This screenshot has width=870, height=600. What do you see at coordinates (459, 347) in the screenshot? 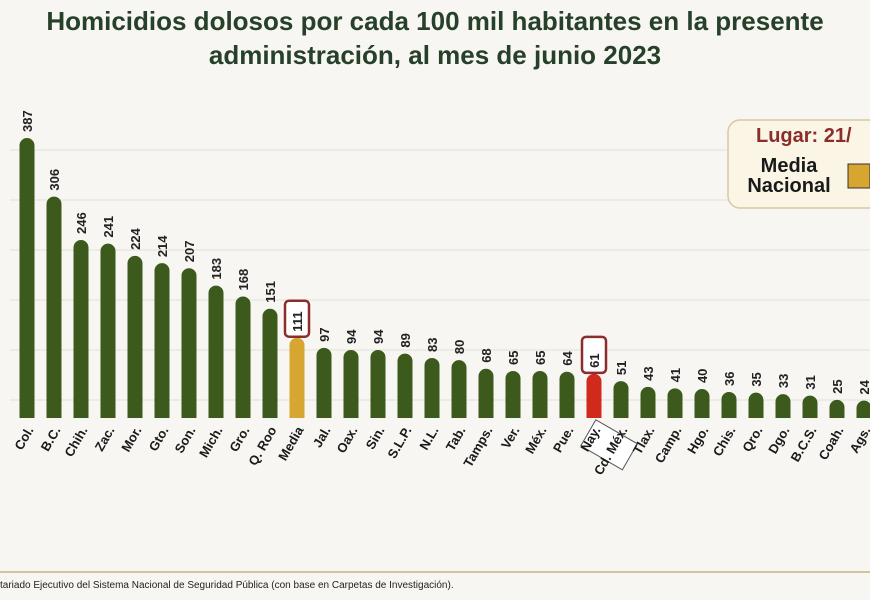
I see `value-label: 80` at bounding box center [459, 347].